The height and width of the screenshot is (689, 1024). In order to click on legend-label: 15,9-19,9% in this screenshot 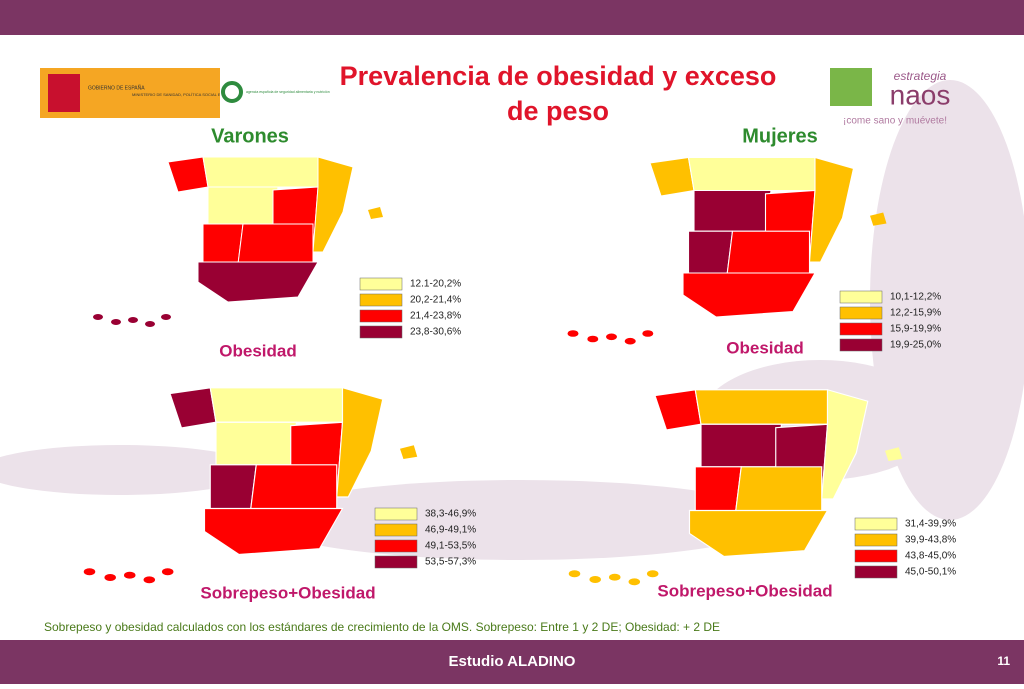, I will do `click(915, 329)`.